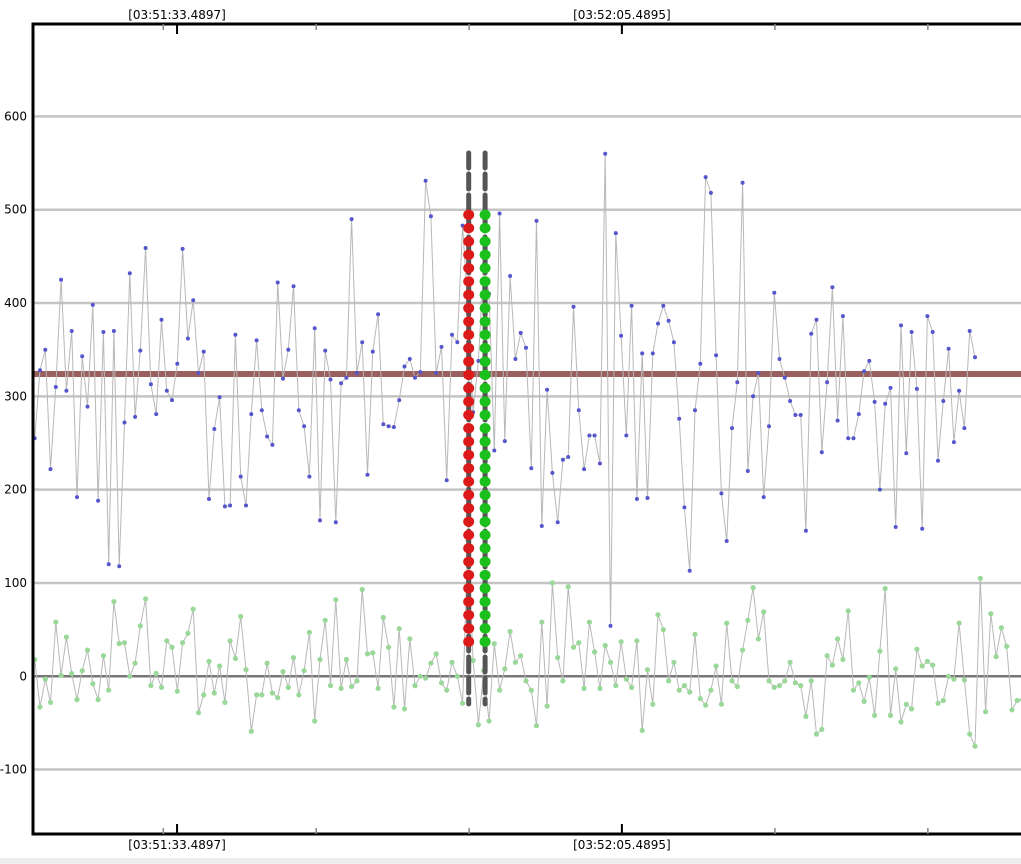 The image size is (1021, 864). Describe the element at coordinates (15, 583) in the screenshot. I see `y-tick-label: 100` at that location.